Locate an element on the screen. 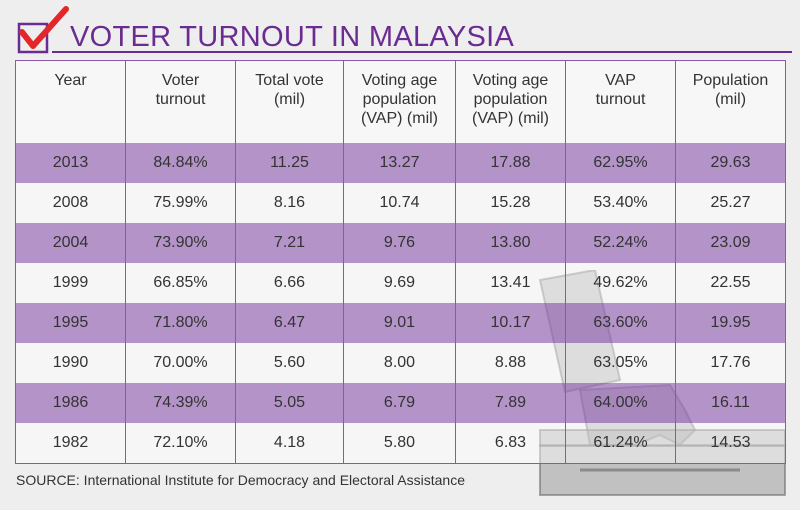 This screenshot has width=800, height=510. table-cell: 9.76 is located at coordinates (399, 242).